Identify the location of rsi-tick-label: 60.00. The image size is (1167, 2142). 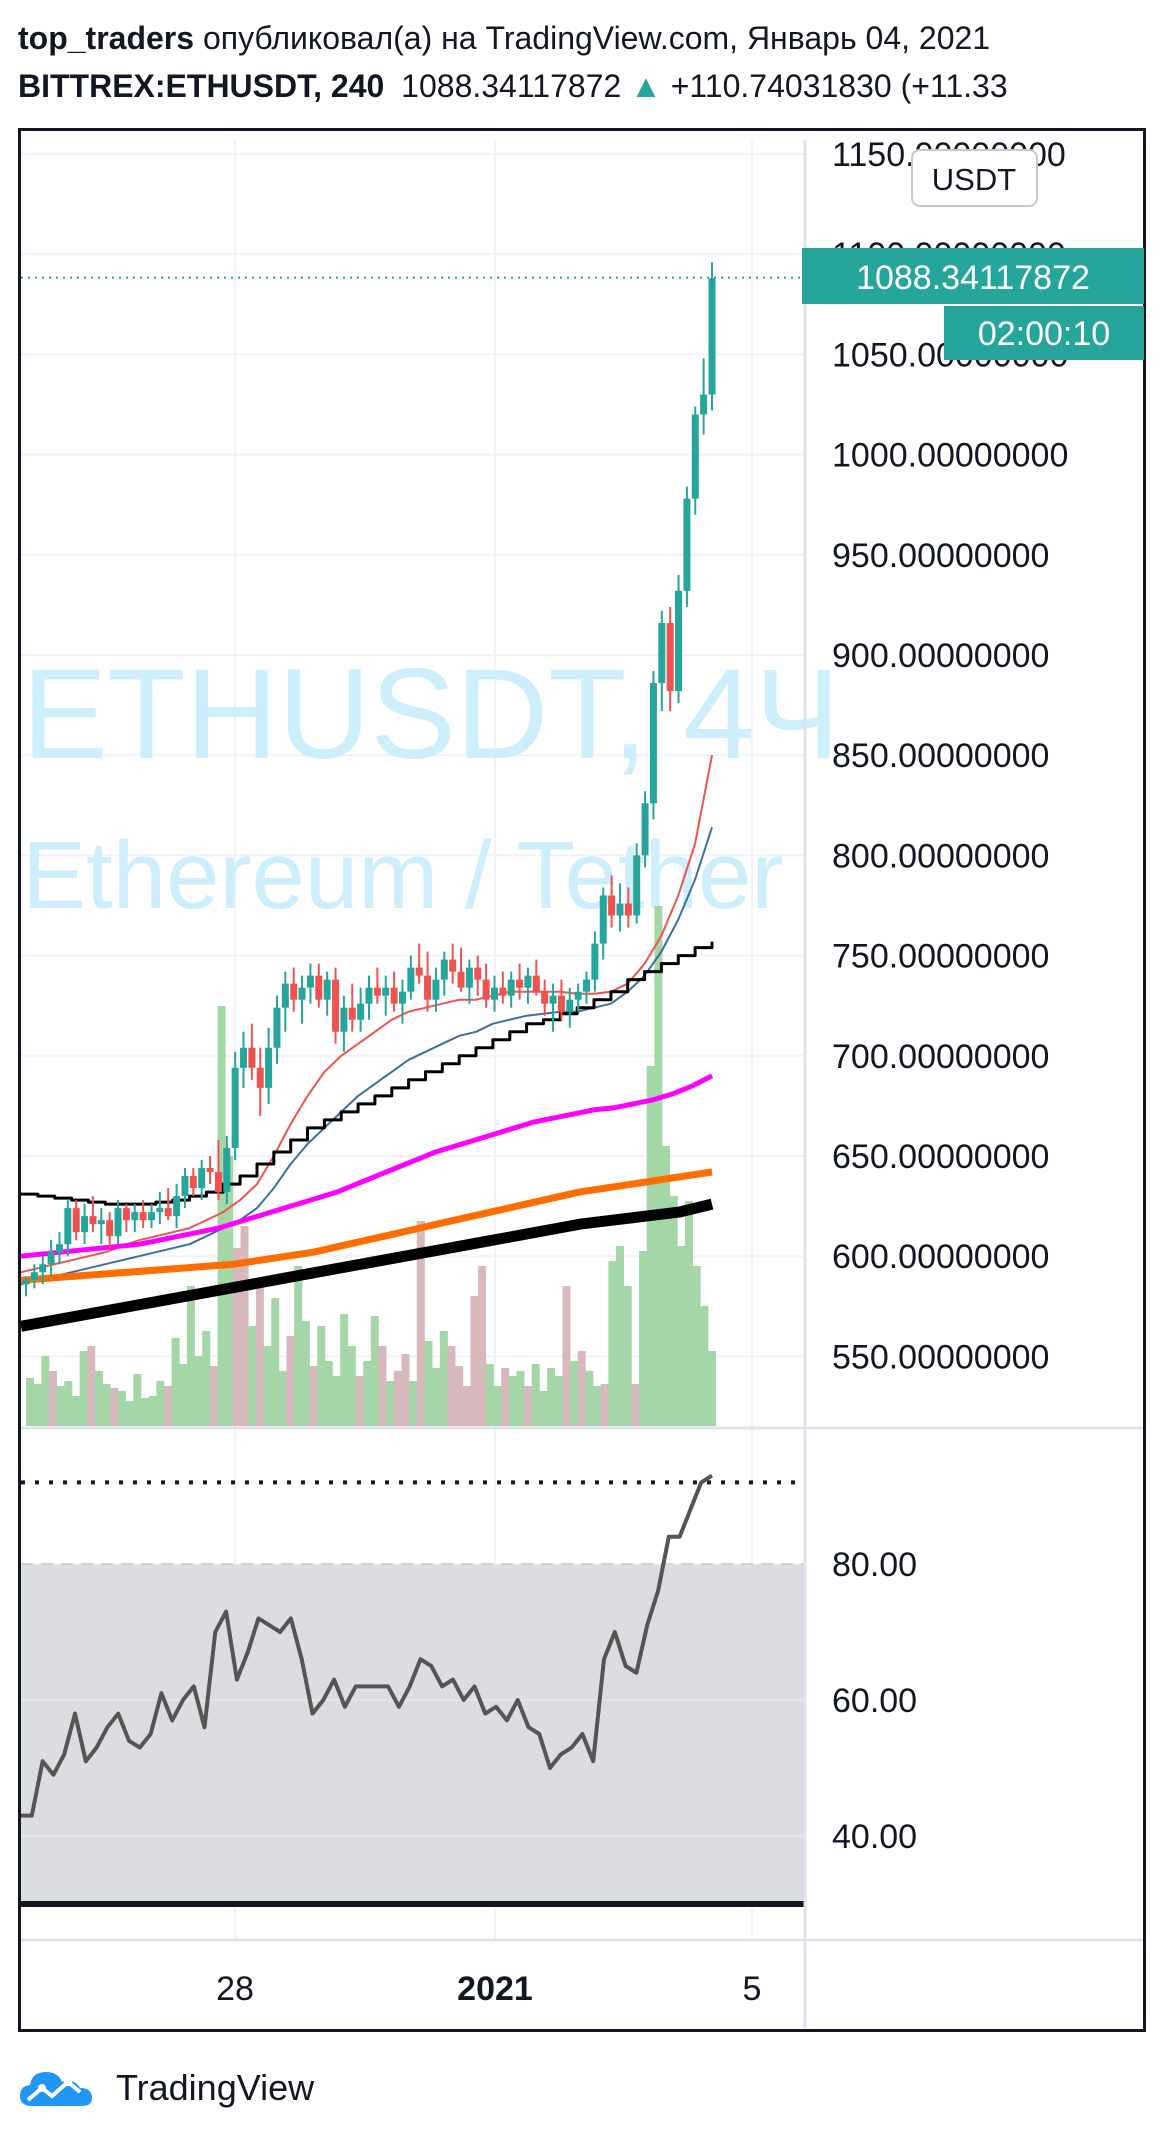
(874, 1701).